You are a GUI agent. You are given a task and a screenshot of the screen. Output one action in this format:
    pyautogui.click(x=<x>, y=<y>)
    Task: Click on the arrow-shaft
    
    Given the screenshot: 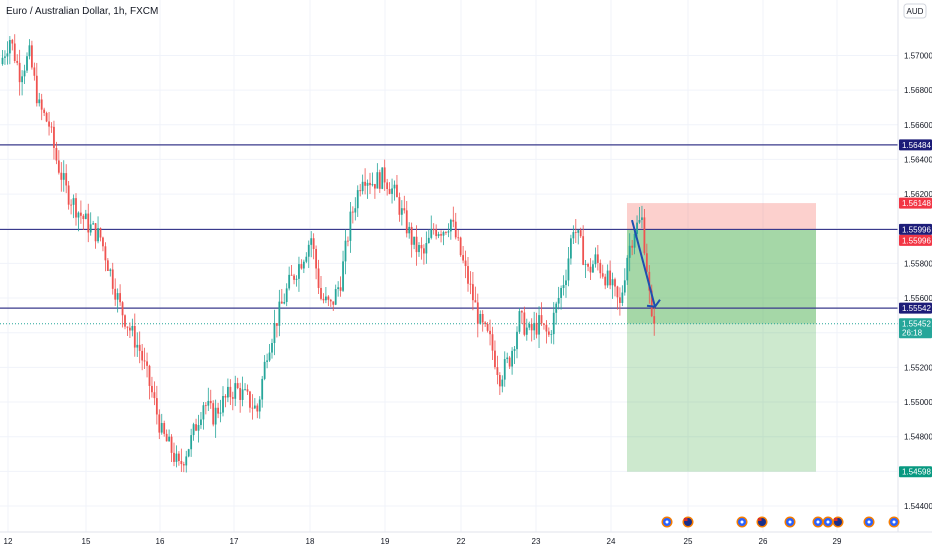 What is the action you would take?
    pyautogui.click(x=643, y=263)
    